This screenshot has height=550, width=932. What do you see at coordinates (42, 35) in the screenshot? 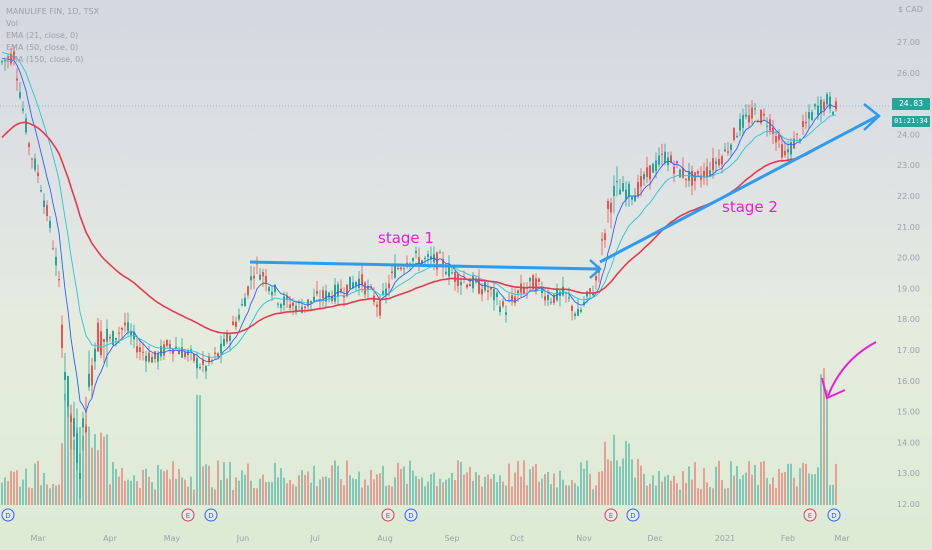
I see `legend-ema21: EMA (21, close, 0)` at bounding box center [42, 35].